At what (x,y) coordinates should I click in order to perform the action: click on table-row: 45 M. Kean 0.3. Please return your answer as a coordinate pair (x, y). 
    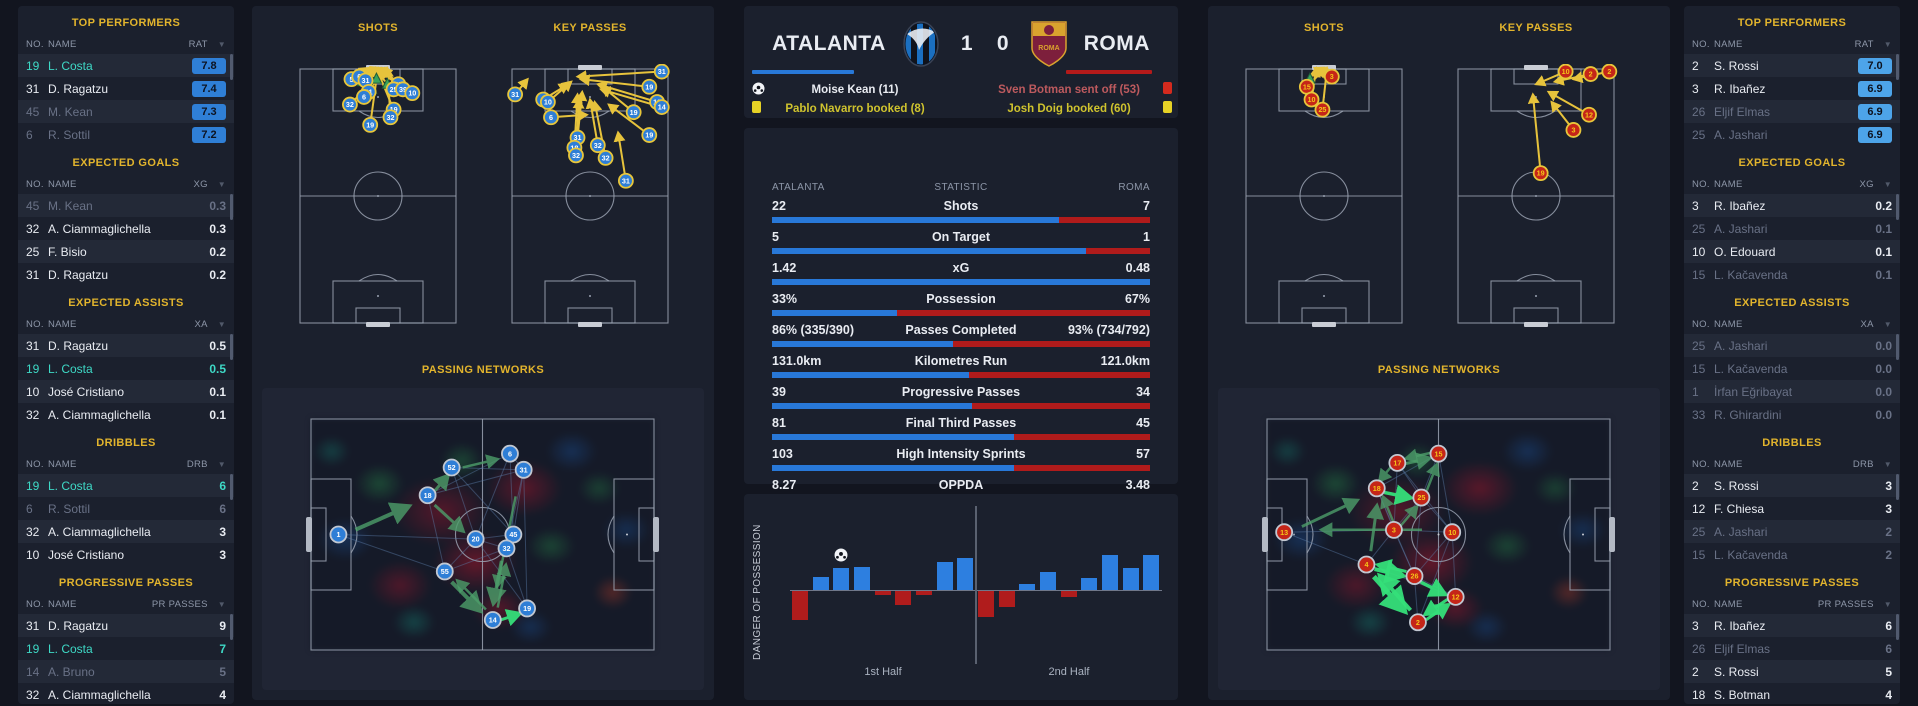
    Looking at the image, I should click on (126, 207).